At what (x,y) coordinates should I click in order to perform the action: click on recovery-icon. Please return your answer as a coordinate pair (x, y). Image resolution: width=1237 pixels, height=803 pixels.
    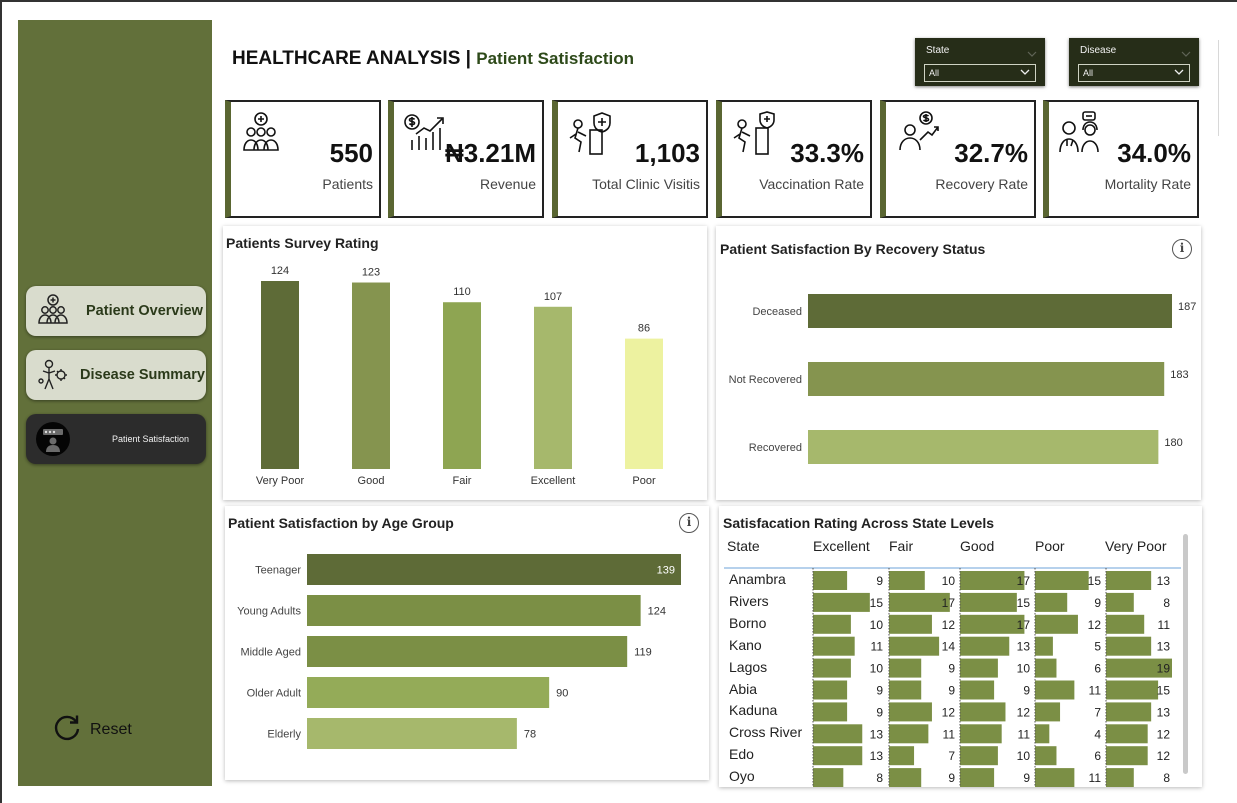
    Looking at the image, I should click on (918, 134).